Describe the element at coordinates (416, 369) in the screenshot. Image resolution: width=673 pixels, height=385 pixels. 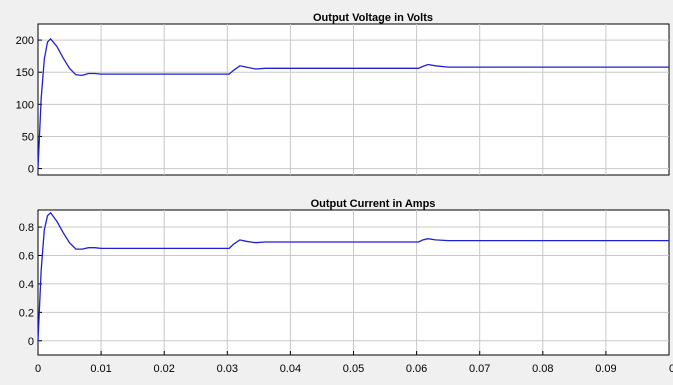
I see `x-tick-label: 0.06` at that location.